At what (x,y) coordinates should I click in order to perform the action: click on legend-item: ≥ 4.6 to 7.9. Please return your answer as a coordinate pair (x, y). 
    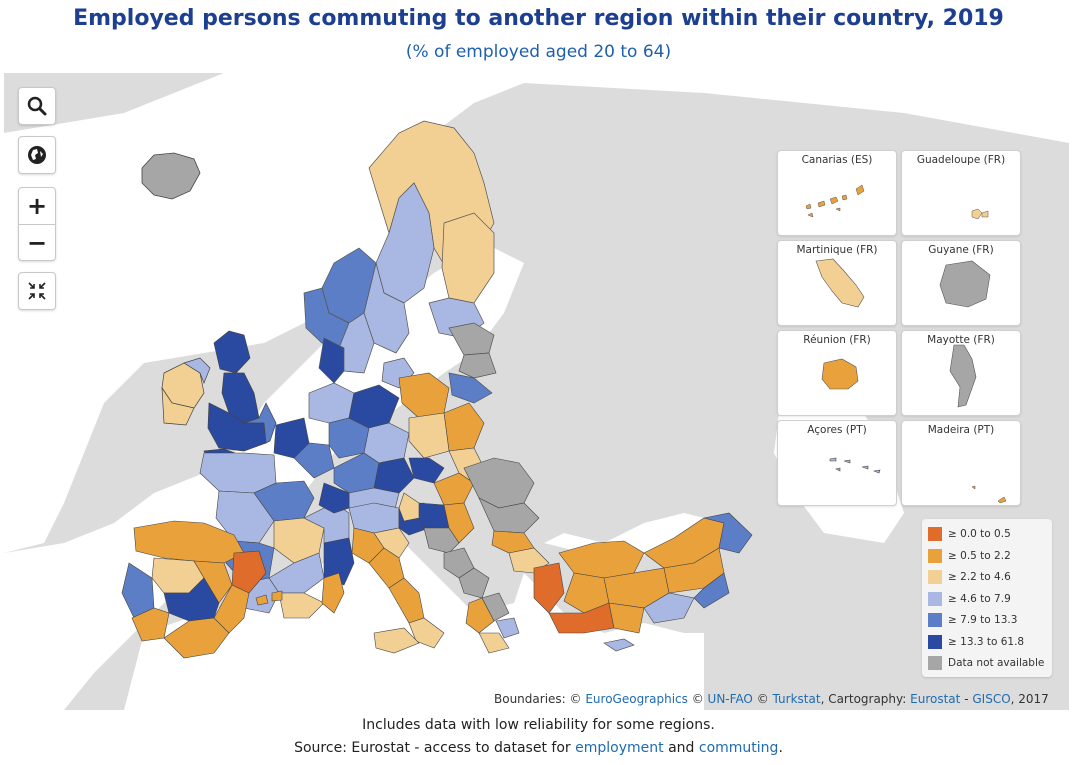
    Looking at the image, I should click on (969, 599).